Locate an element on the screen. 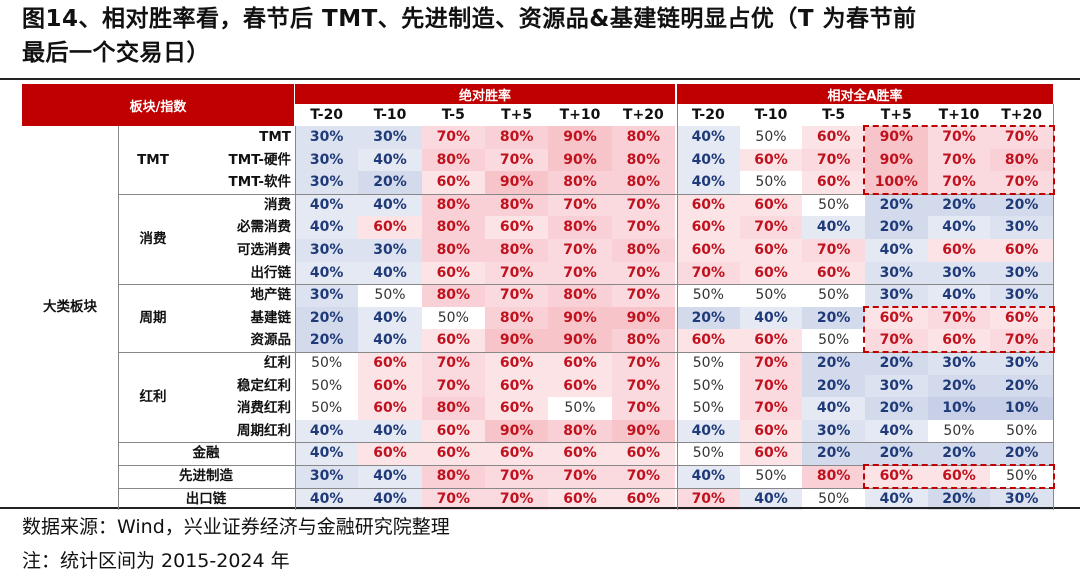 This screenshot has height=574, width=1080. abs-col-tplus10: T+10 is located at coordinates (580, 115).